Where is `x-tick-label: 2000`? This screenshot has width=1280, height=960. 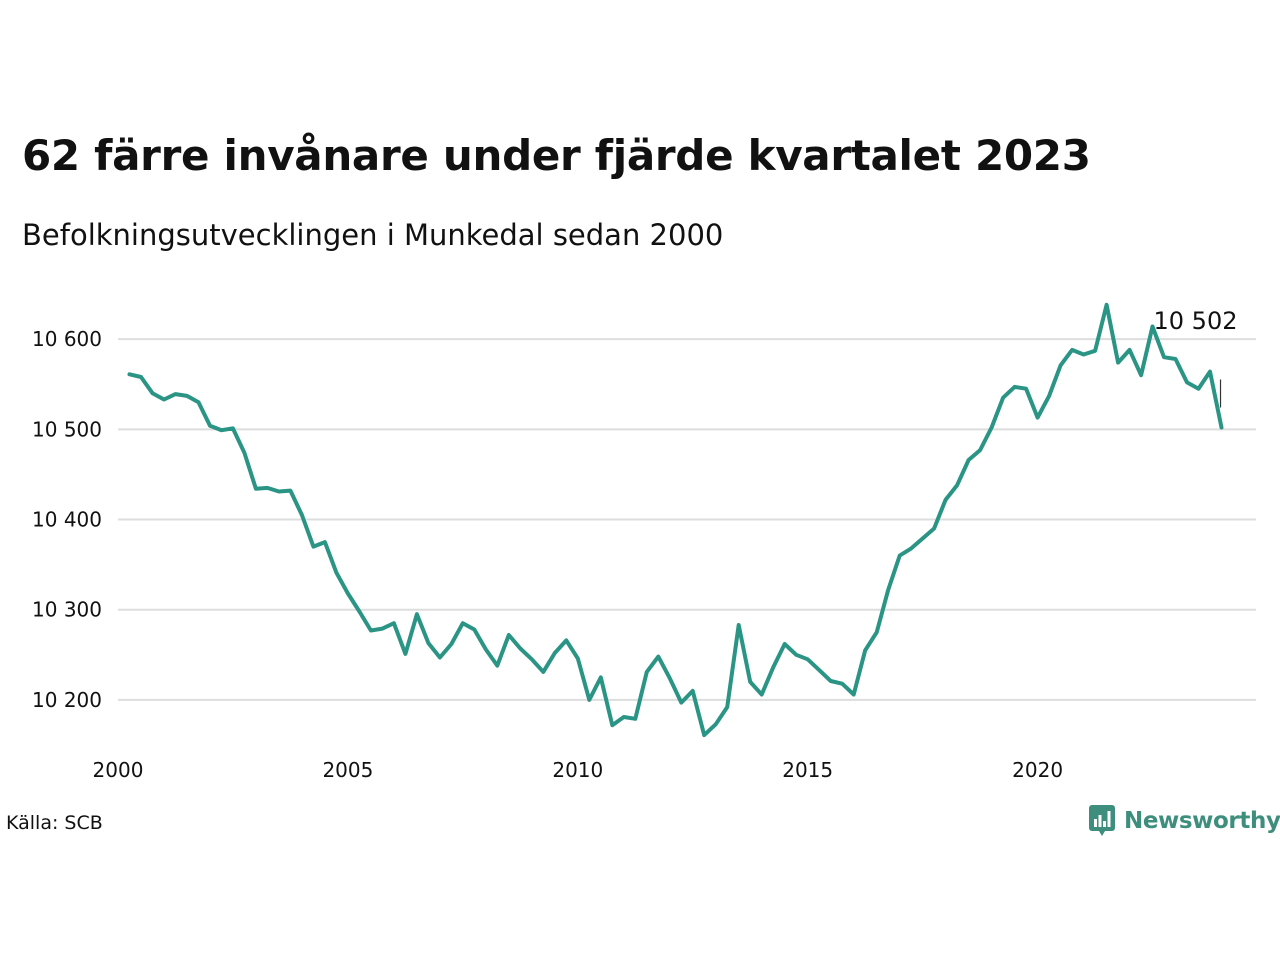 x-tick-label: 2000 is located at coordinates (118, 770).